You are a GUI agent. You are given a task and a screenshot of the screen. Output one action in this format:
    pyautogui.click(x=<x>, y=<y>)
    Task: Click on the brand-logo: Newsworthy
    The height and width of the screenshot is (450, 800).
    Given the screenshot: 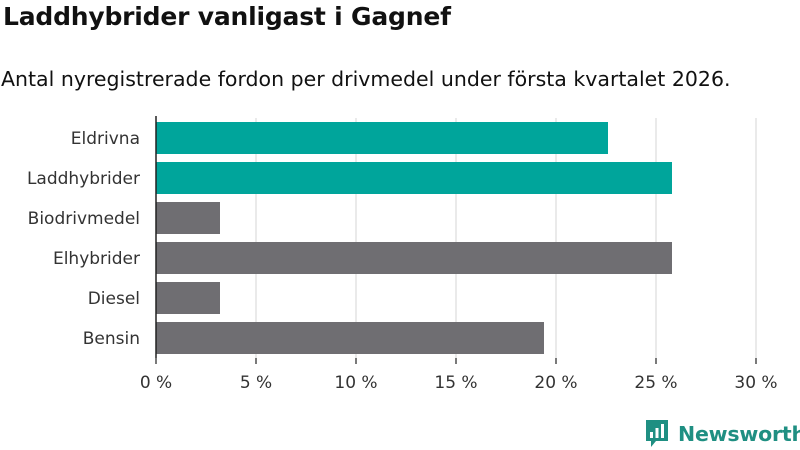 What is the action you would take?
    pyautogui.click(x=722, y=434)
    